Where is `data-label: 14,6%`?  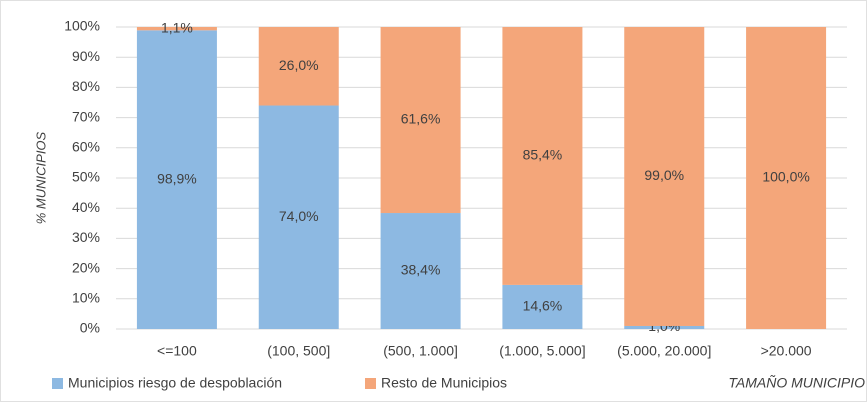
data-label: 14,6% is located at coordinates (543, 306).